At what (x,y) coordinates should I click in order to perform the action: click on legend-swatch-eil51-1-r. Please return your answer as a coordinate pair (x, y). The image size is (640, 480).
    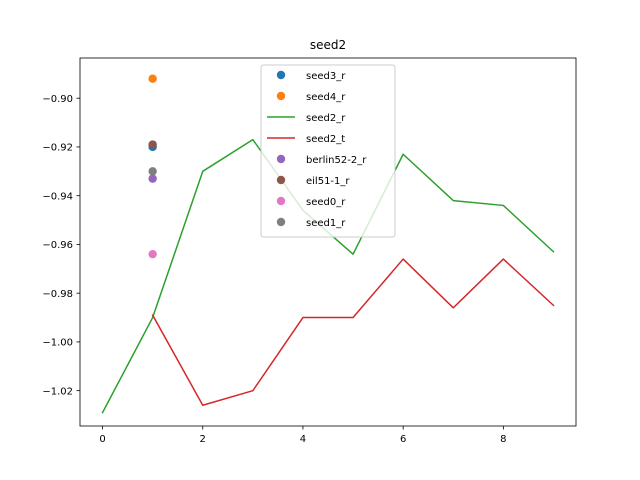
    Looking at the image, I should click on (281, 180).